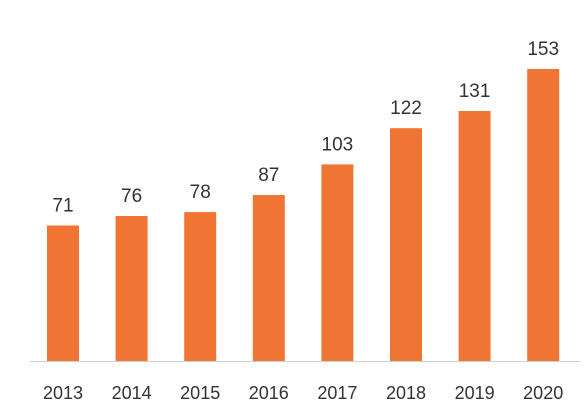 The image size is (588, 407). Describe the element at coordinates (268, 175) in the screenshot. I see `value-label-2016: 87` at that location.